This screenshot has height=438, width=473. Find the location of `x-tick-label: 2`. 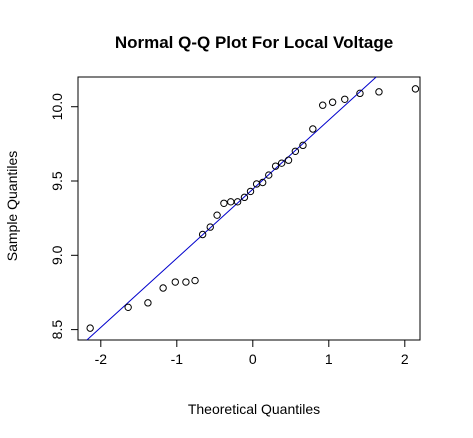

x-tick-label: 2 is located at coordinates (405, 359).